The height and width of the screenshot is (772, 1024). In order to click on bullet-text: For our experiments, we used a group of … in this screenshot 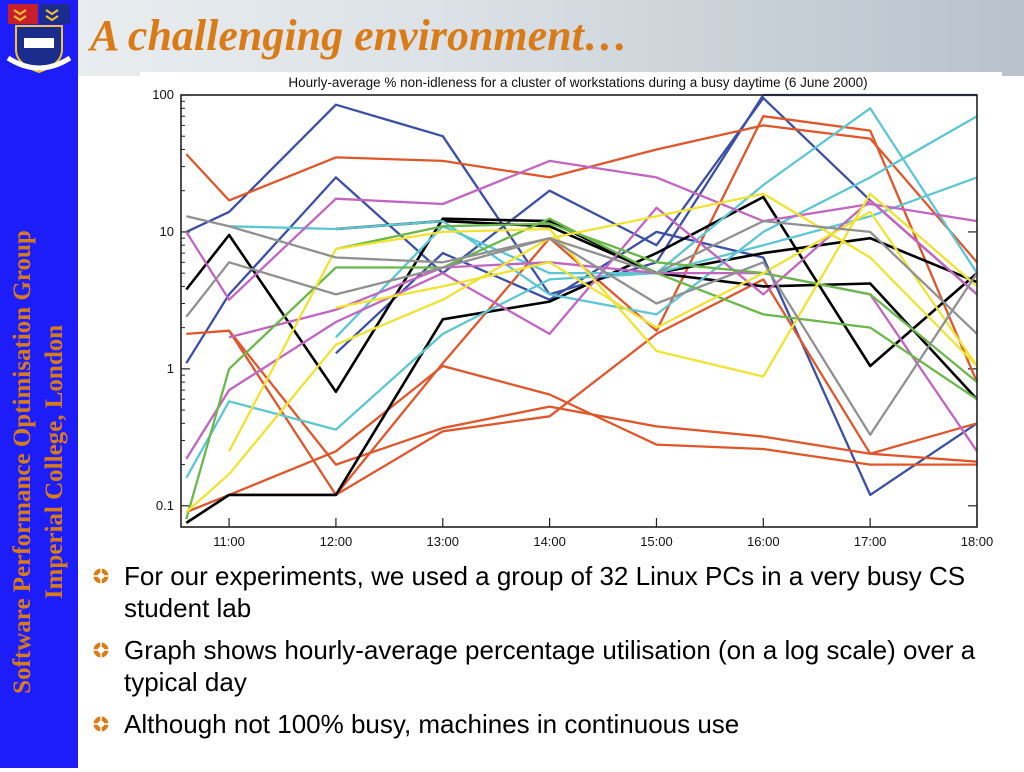, I will do `click(545, 592)`.